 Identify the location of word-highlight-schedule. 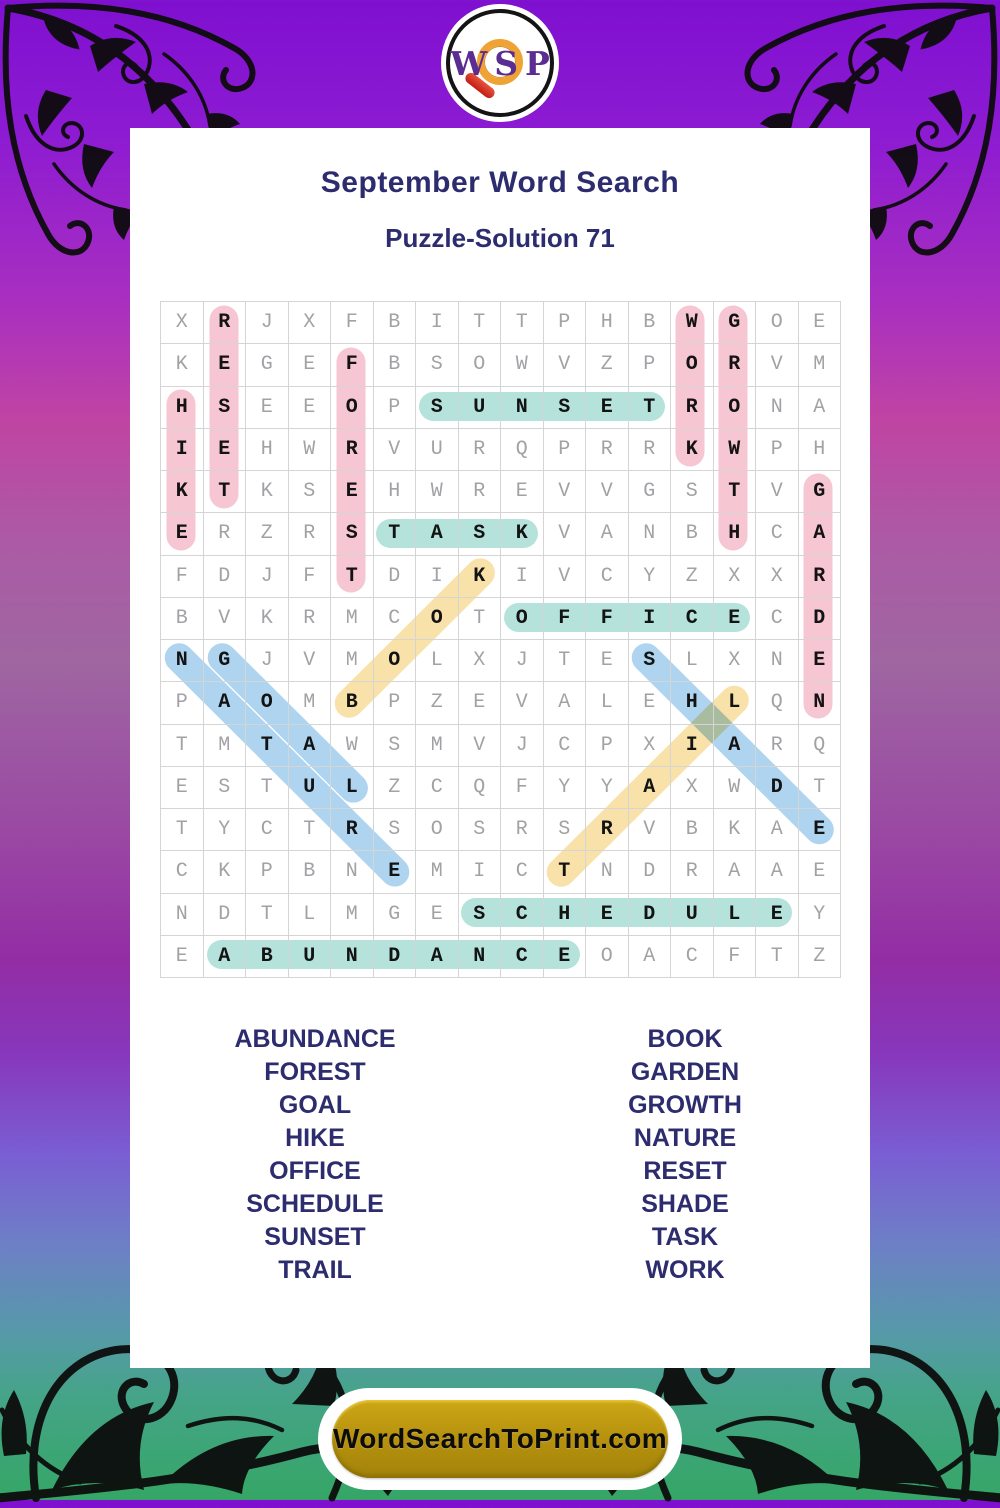
(627, 913).